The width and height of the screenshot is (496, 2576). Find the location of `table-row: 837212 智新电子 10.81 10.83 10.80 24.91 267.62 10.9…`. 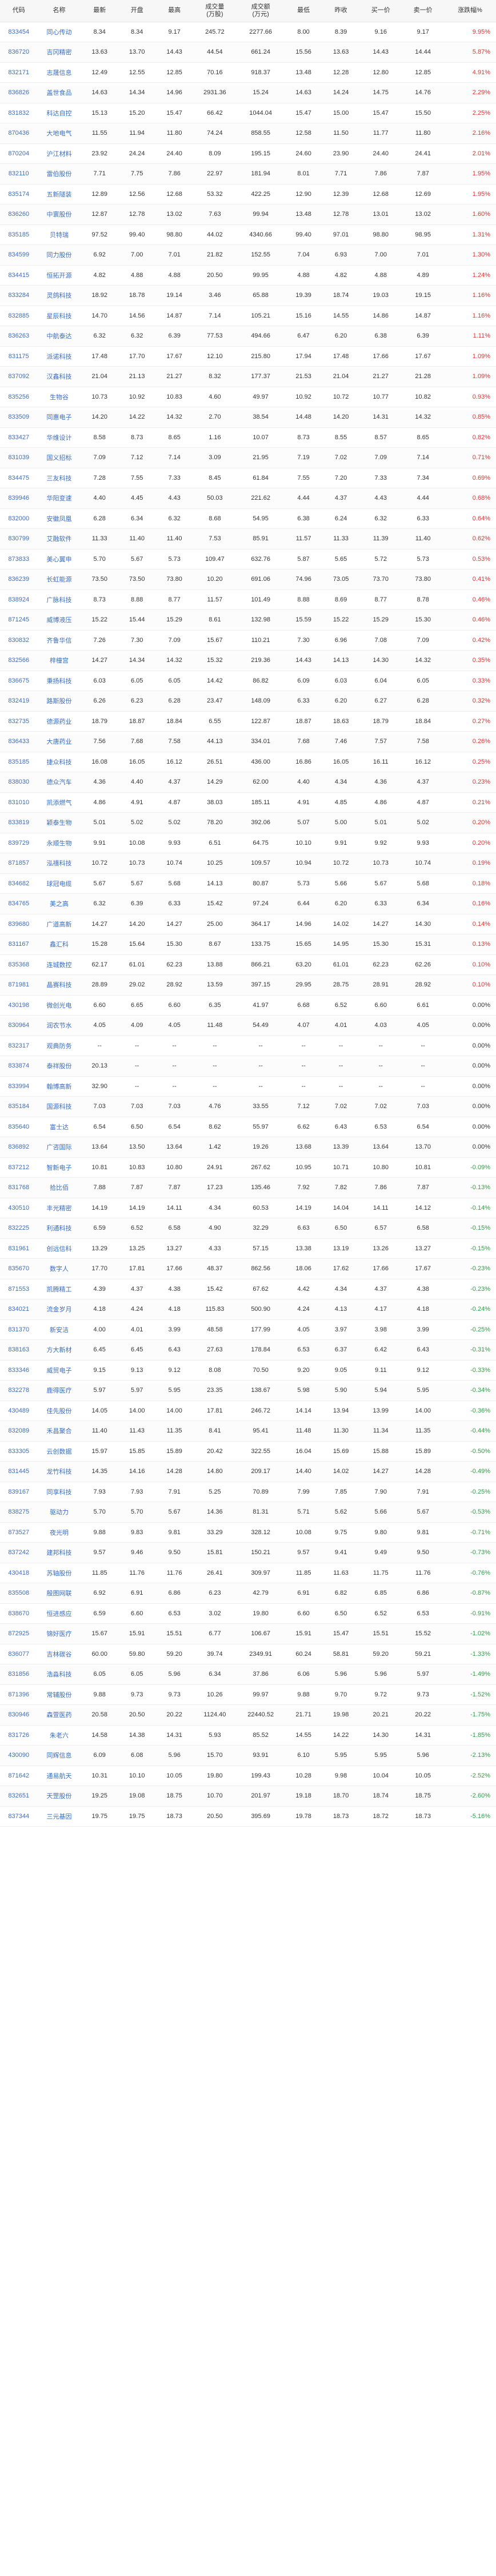

table-row: 837212 智新电子 10.81 10.83 10.80 24.91 267.62 10.9… is located at coordinates (248, 1167).